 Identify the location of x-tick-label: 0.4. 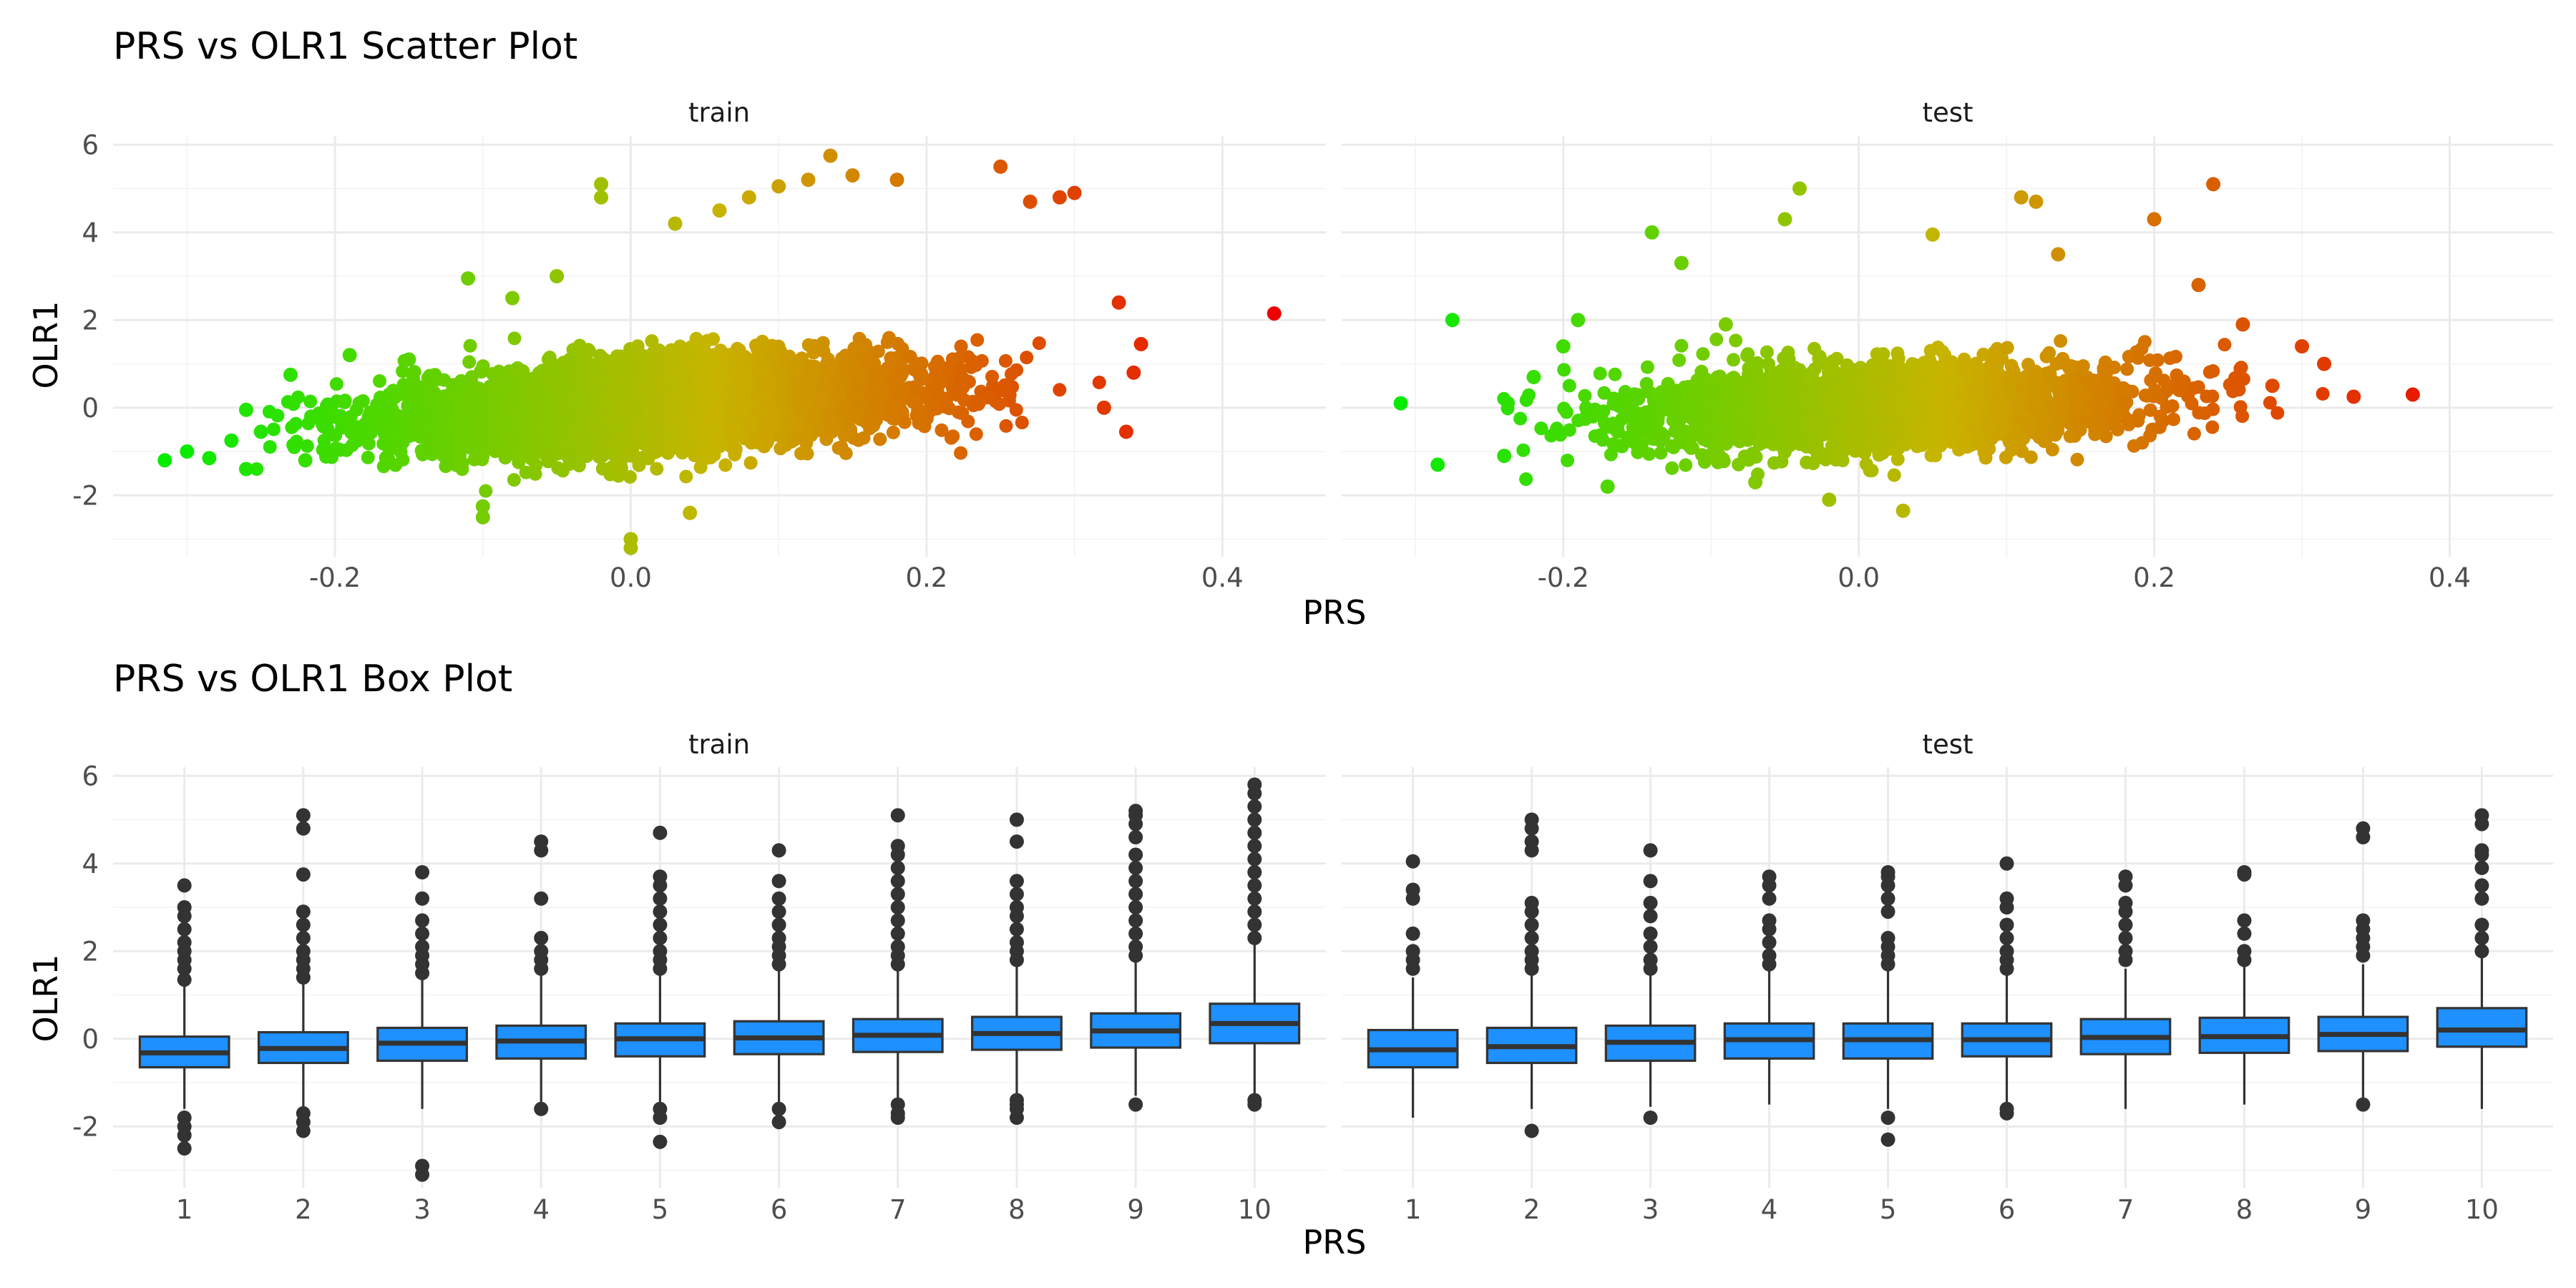
(1222, 577).